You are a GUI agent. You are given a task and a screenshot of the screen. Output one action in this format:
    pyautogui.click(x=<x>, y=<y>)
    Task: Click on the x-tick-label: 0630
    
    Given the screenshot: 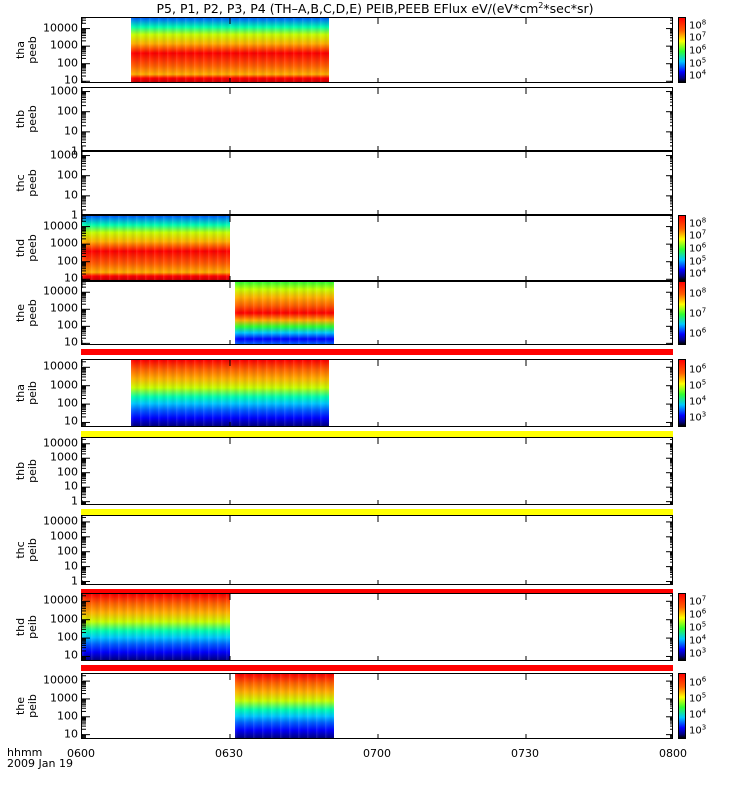 What is the action you would take?
    pyautogui.click(x=229, y=753)
    